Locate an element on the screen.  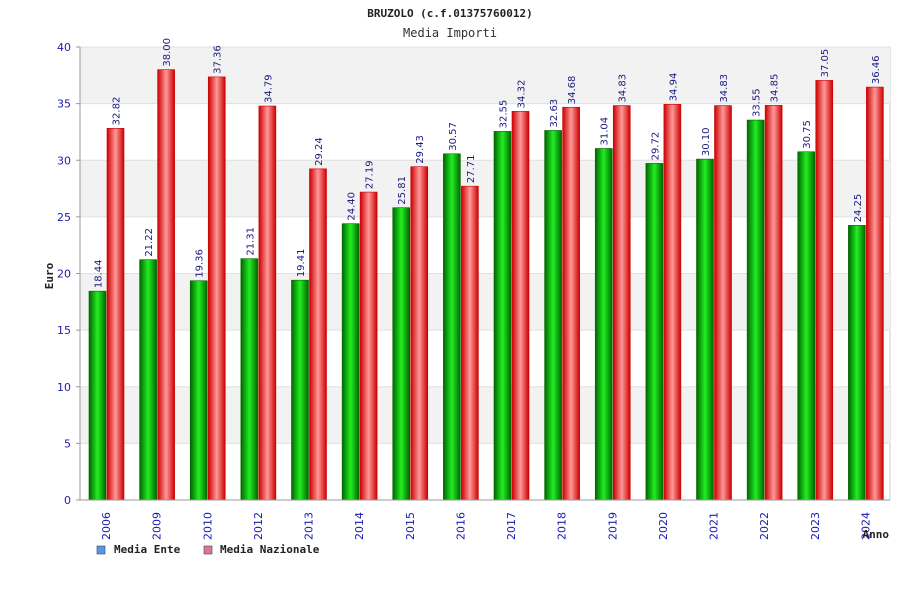
y-axis-ticks: 0 5 10 15 20 25 30 35 40 is located at coordinates (68, 274).